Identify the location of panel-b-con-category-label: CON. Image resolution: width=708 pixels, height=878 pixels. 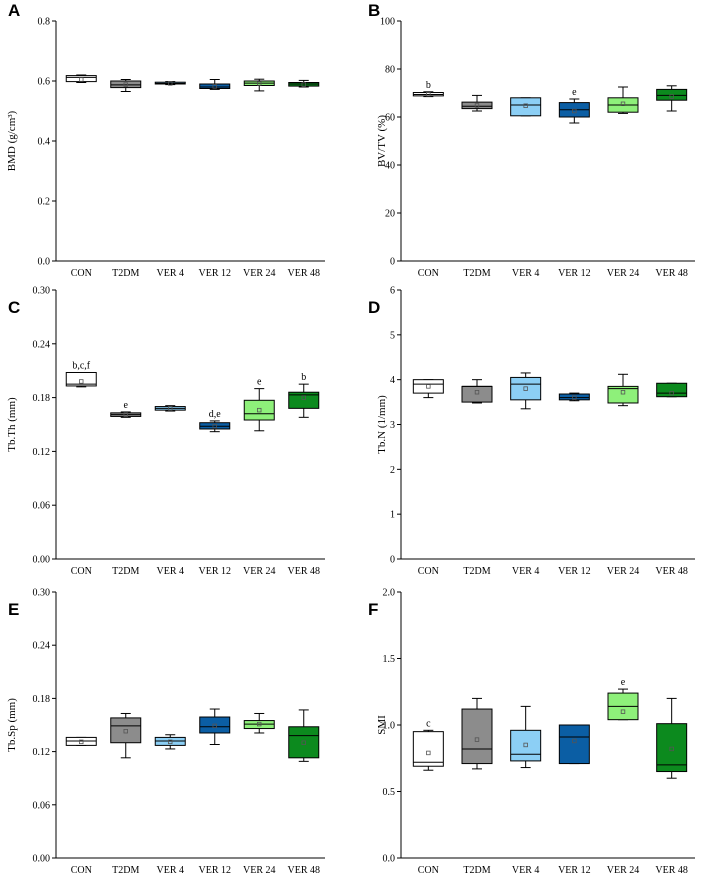
(428, 273).